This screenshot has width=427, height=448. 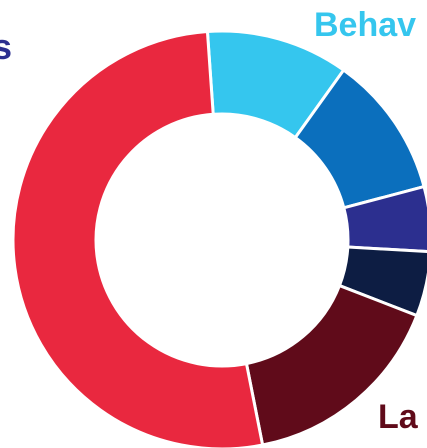 What do you see at coordinates (365, 25) in the screenshot?
I see `partial-category-label-top-right: Behav` at bounding box center [365, 25].